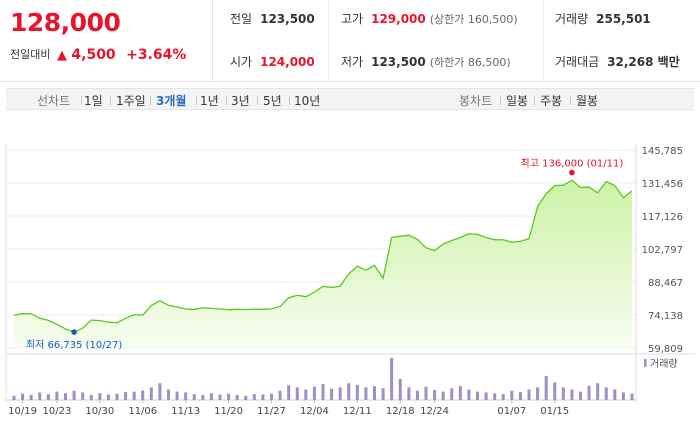  I want to click on tab-10-years: 10년, so click(307, 101).